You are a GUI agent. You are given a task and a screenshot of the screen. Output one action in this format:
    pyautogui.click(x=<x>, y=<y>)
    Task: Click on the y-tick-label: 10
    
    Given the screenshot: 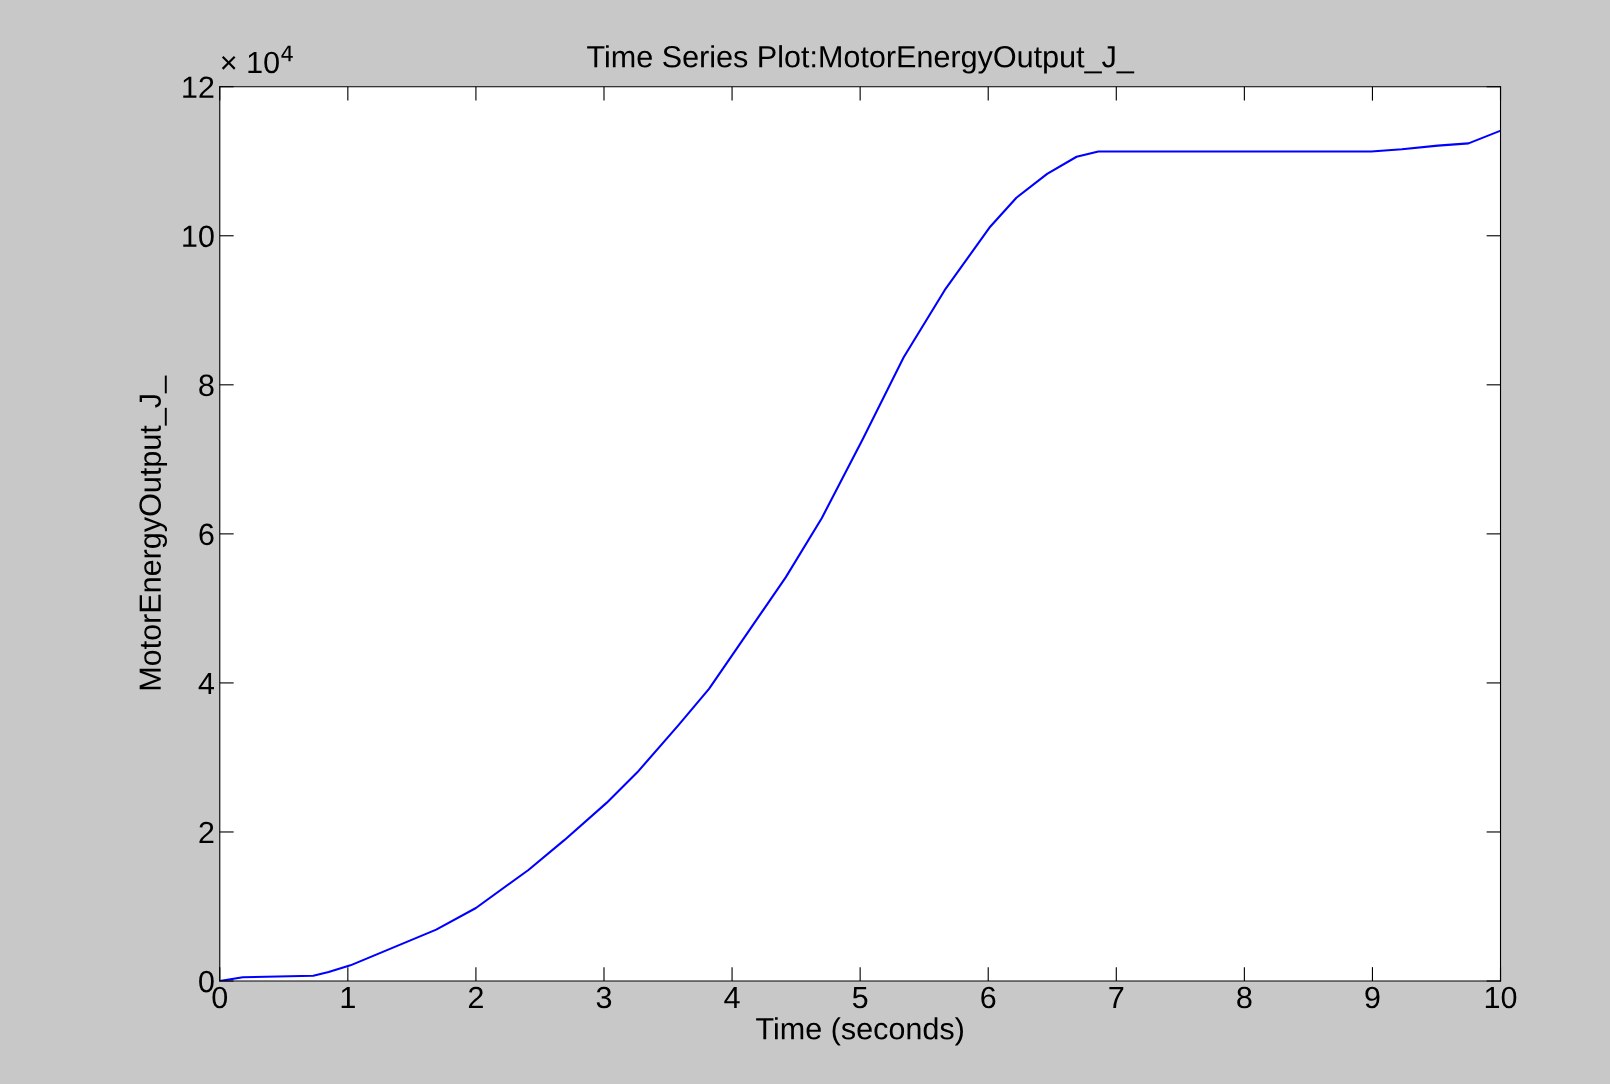 What is the action you would take?
    pyautogui.click(x=198, y=236)
    